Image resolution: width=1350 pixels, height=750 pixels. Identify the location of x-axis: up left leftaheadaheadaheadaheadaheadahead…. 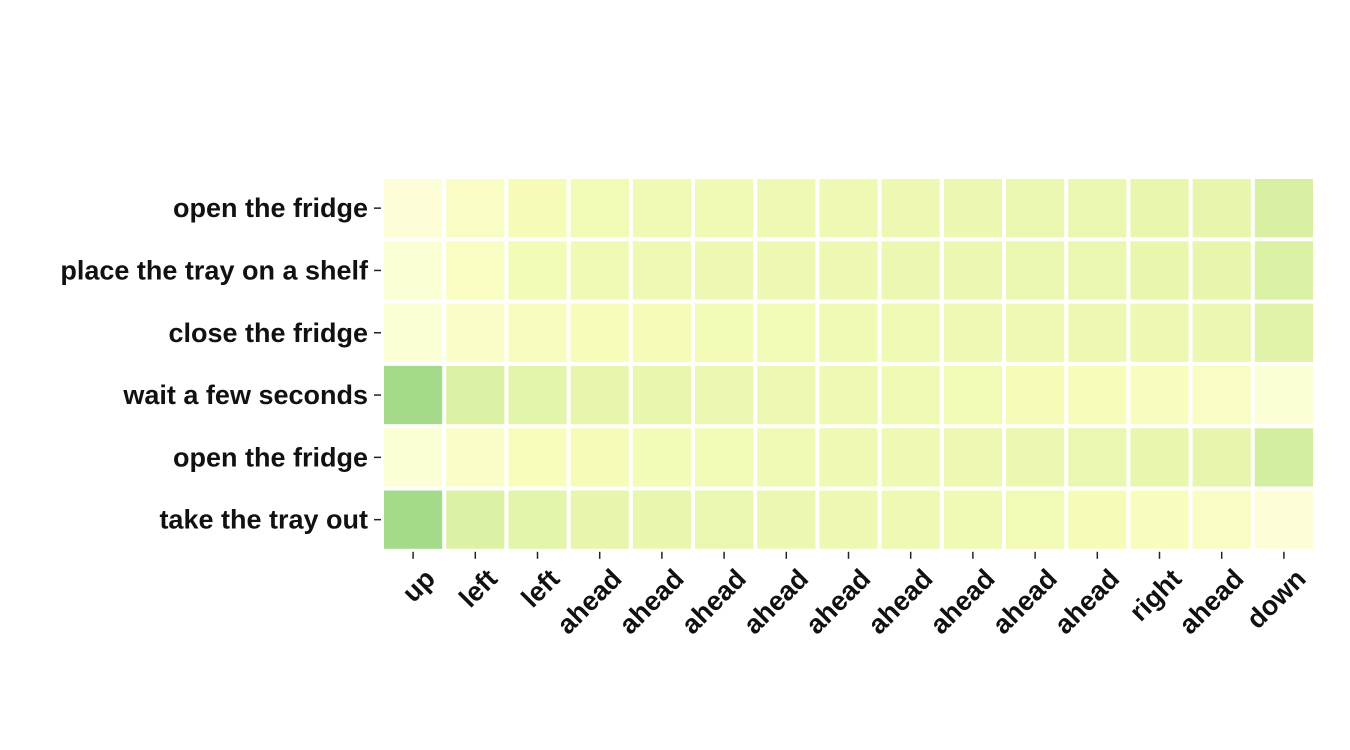
(854, 595).